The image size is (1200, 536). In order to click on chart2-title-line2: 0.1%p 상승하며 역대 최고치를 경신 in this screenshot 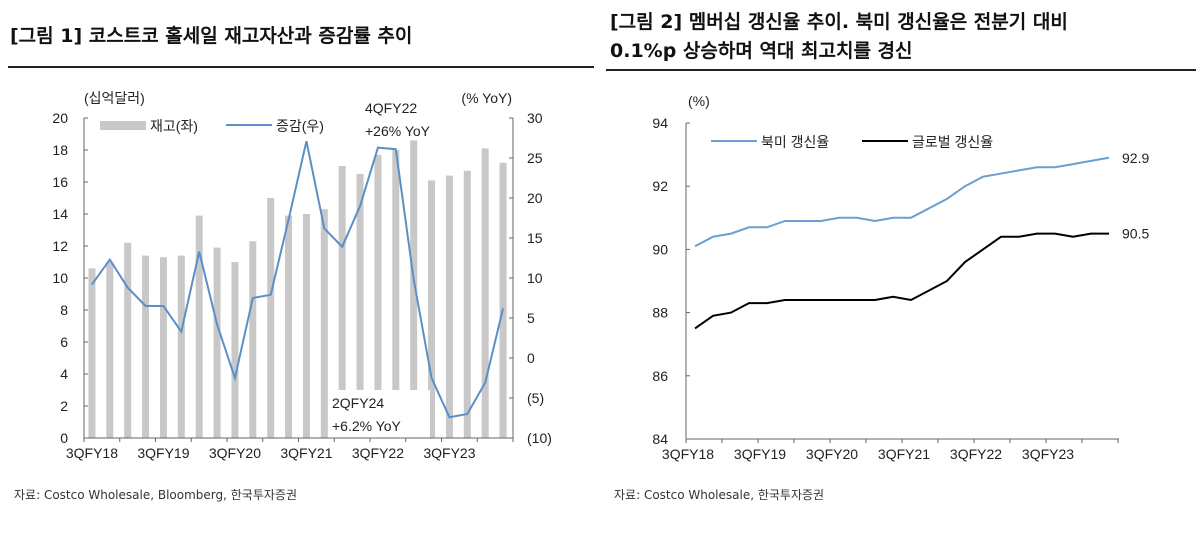, I will do `click(761, 51)`.